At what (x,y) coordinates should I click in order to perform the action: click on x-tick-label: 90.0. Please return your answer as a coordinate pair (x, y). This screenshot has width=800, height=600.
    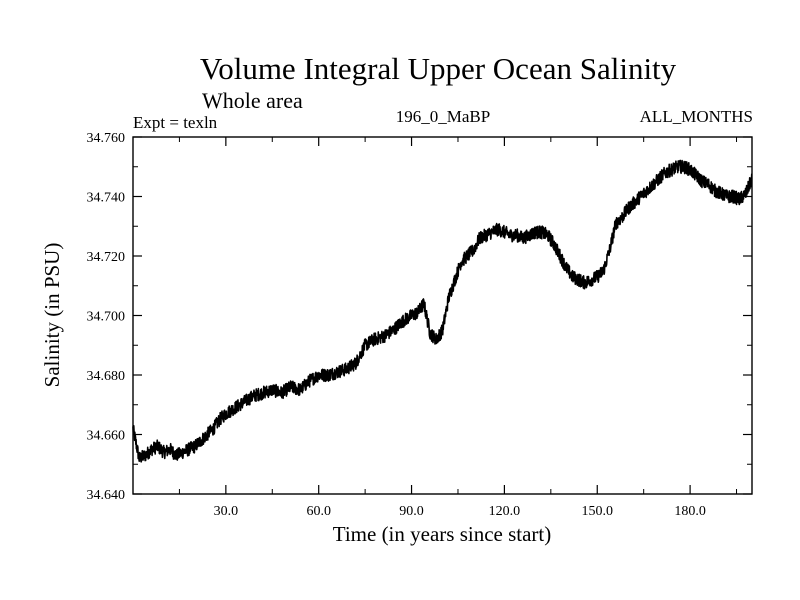
    Looking at the image, I should click on (411, 511).